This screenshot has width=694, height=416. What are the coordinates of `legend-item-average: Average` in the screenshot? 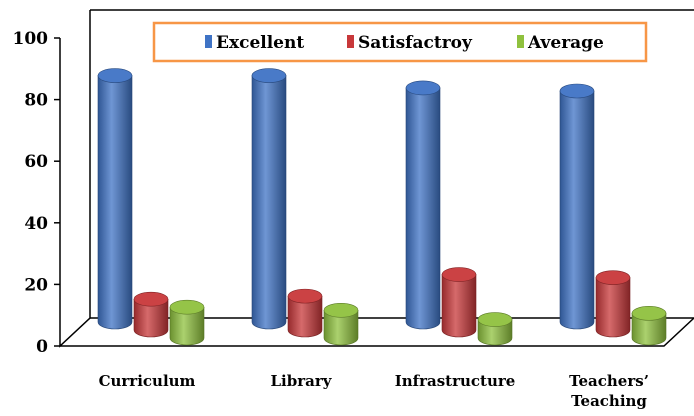 It's located at (560, 43).